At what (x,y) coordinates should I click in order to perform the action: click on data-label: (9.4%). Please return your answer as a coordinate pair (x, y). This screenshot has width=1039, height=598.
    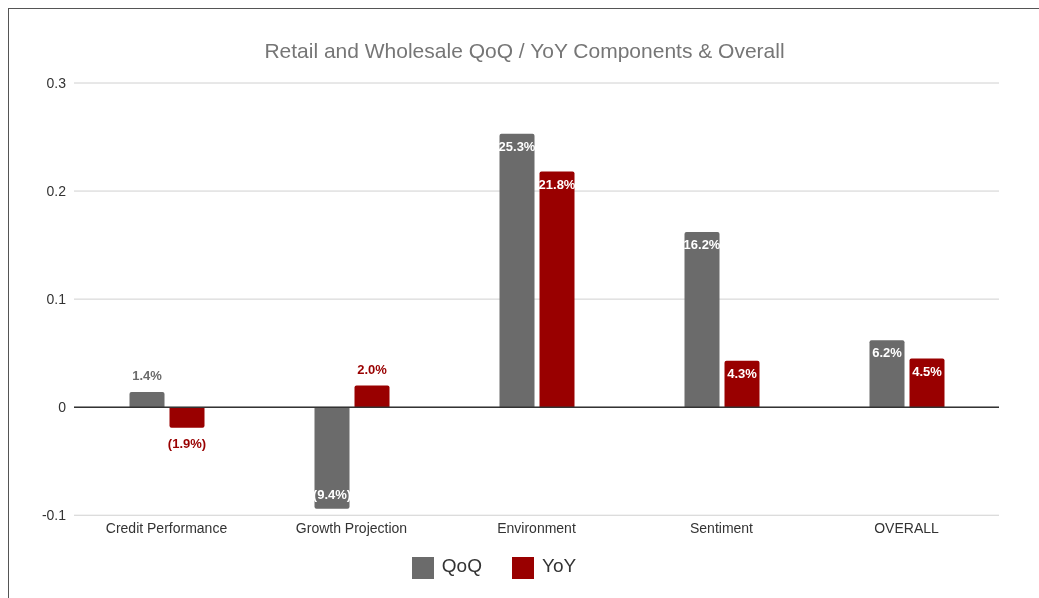
    Looking at the image, I should click on (332, 494).